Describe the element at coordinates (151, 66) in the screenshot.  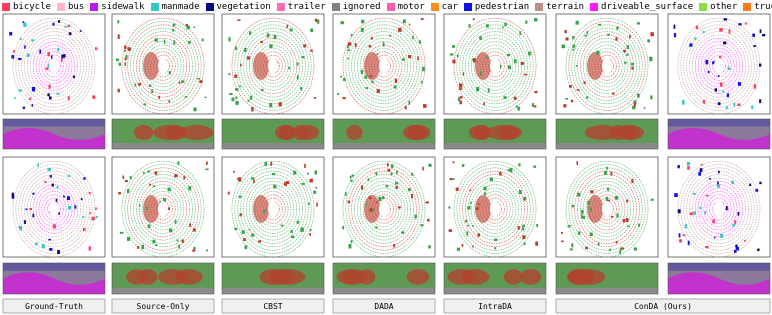
I see `blob` at that location.